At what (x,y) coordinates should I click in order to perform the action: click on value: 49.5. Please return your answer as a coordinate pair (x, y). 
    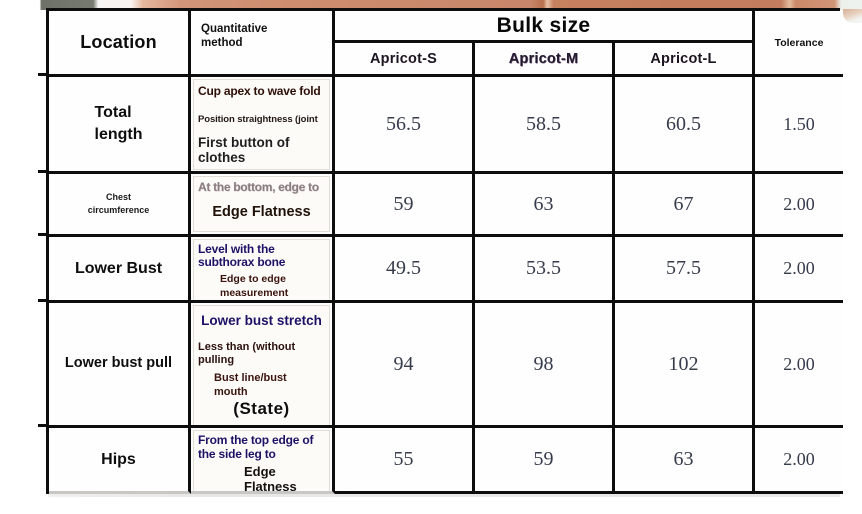
    Looking at the image, I should click on (403, 268).